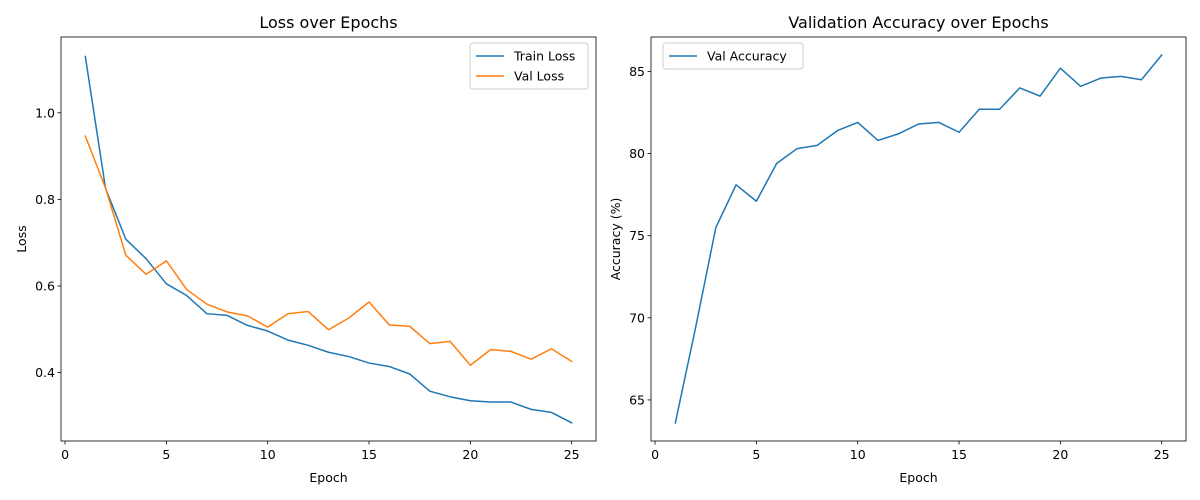 Image resolution: width=1200 pixels, height=500 pixels. Describe the element at coordinates (21, 238) in the screenshot. I see `y-axis-label: Loss` at that location.